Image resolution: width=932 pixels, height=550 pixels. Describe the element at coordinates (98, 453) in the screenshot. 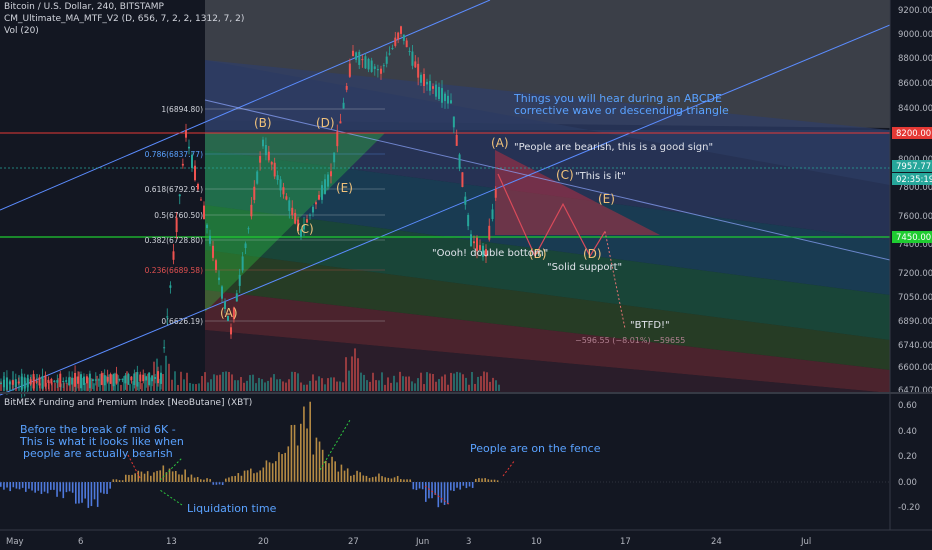

I see `note-before-line3: people are actually bearish` at that location.